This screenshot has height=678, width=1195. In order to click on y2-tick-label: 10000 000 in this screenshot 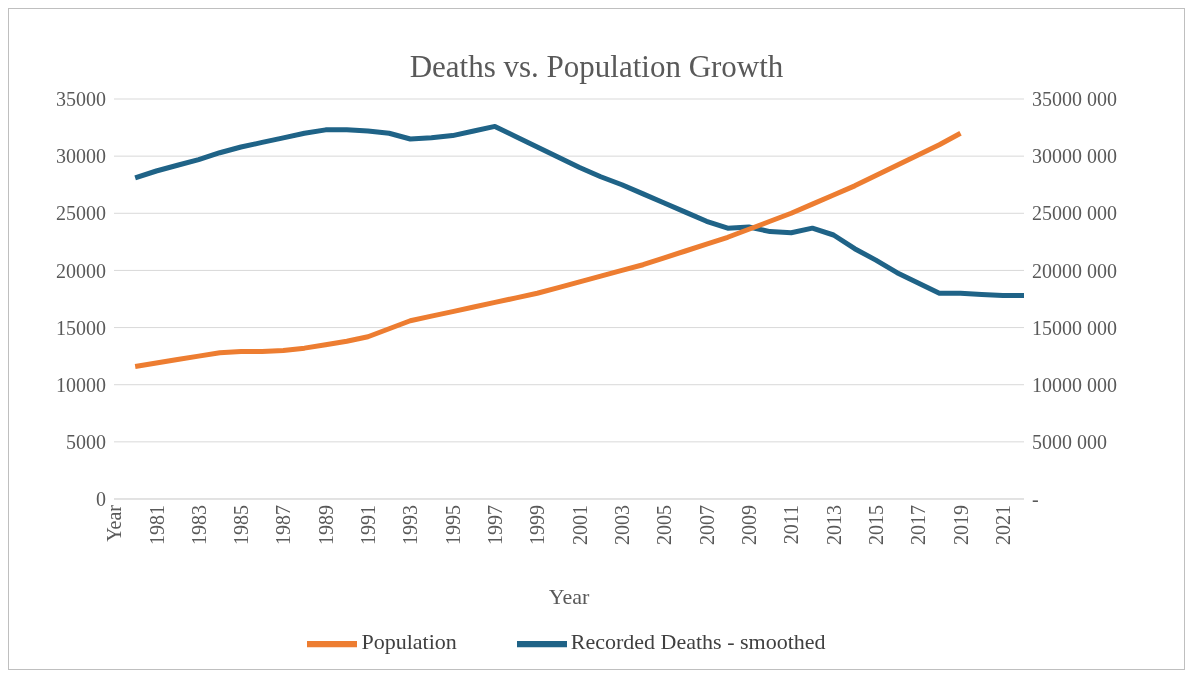, I will do `click(1074, 384)`.